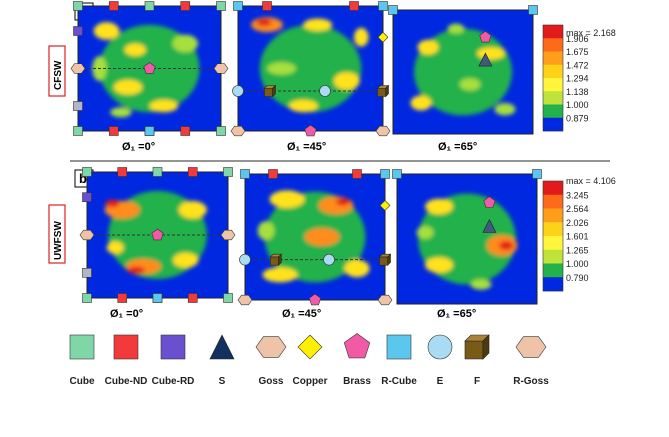 The image size is (669, 437). Describe the element at coordinates (577, 92) in the screenshot. I see `scale-level-label: 1.138` at that location.